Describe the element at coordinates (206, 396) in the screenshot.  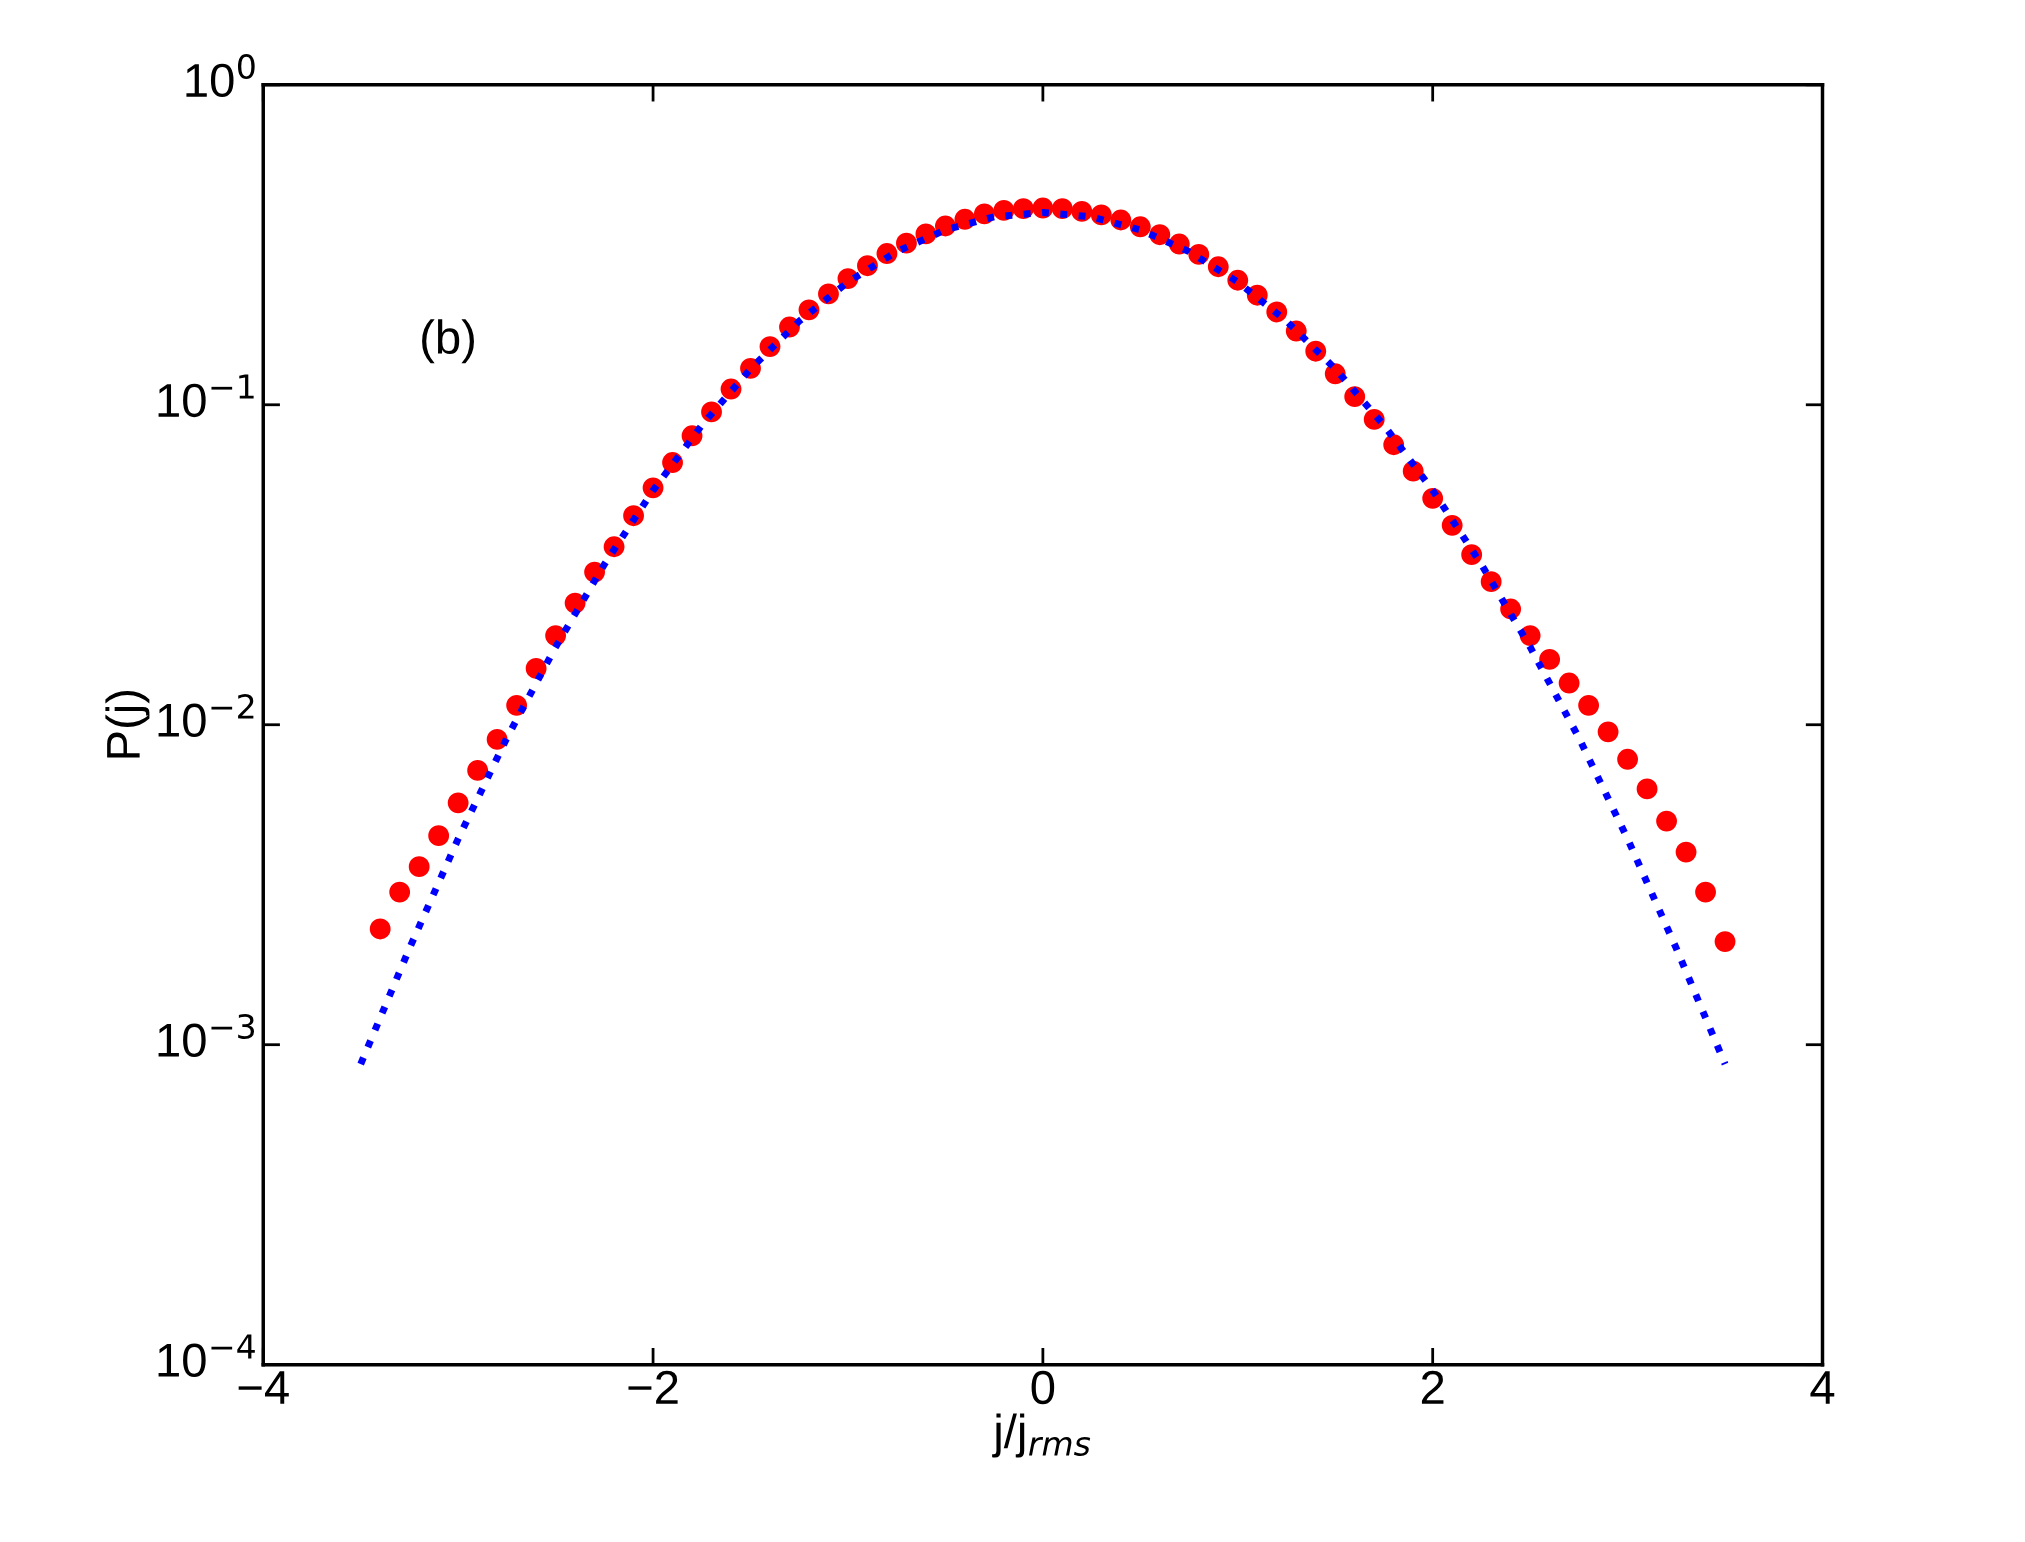
I see `y-tick-label: 10$^{−1}$` at that location.